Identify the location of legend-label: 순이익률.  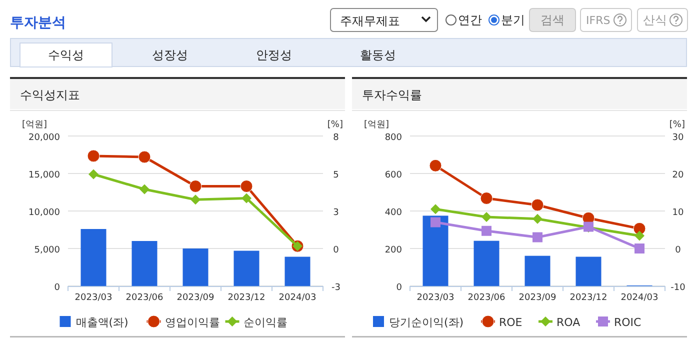
(265, 322).